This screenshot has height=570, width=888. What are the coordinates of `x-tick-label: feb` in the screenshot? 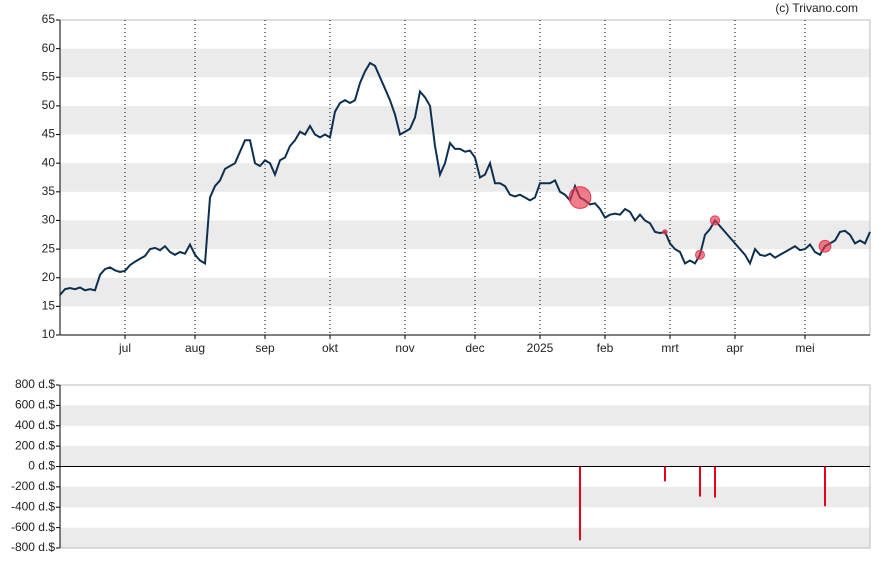 It's located at (605, 348).